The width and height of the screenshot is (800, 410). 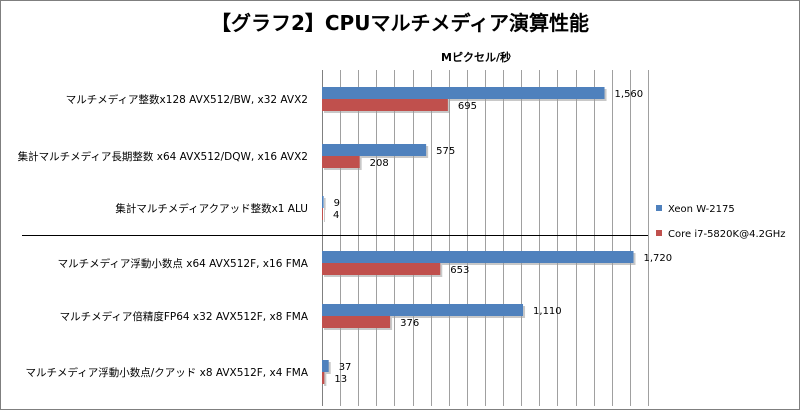 I want to click on data-label: 575, so click(x=445, y=151).